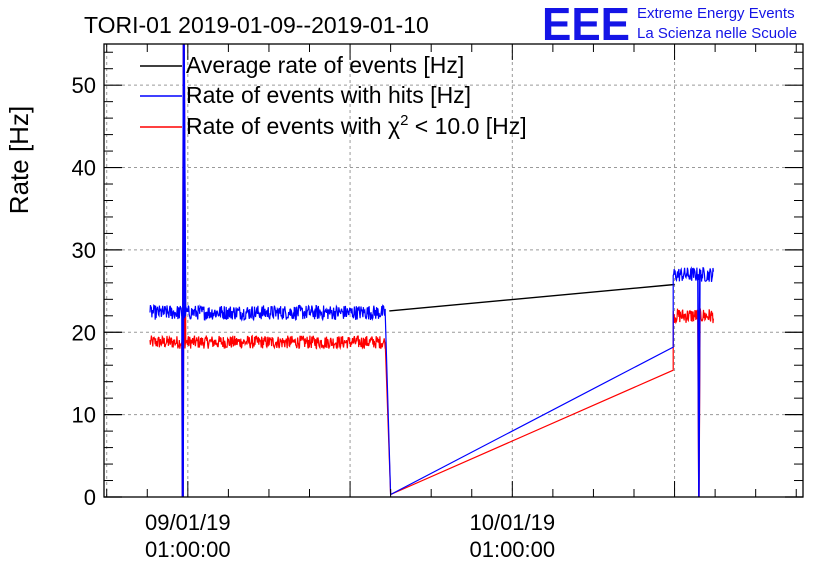  What do you see at coordinates (356, 125) in the screenshot?
I see `legend-entry: Rate of events with χ2 < 10.0 [Hz]` at bounding box center [356, 125].